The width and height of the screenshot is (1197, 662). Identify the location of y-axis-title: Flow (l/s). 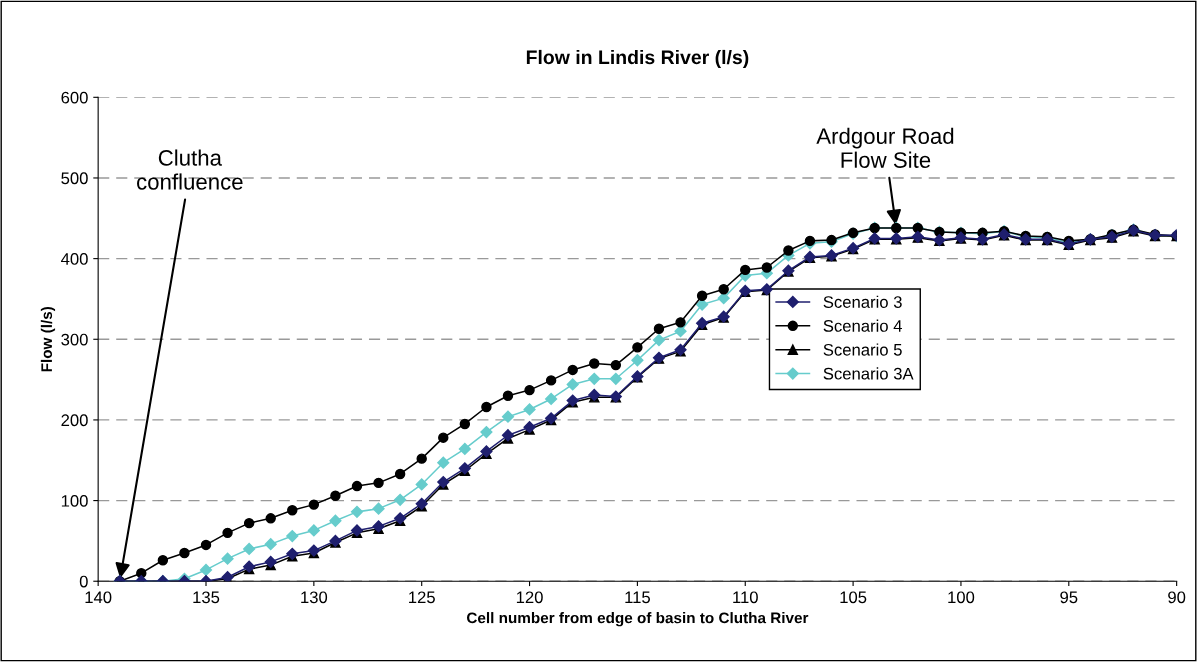
(48, 339).